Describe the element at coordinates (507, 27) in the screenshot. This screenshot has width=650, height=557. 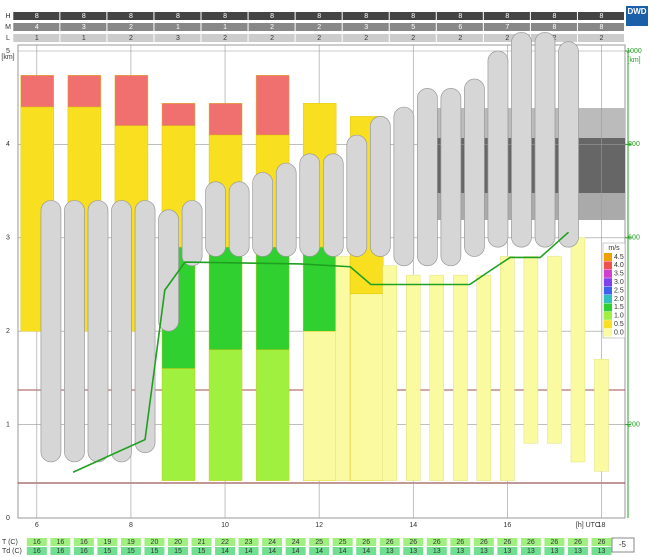
I see `cloud-value: 7` at that location.